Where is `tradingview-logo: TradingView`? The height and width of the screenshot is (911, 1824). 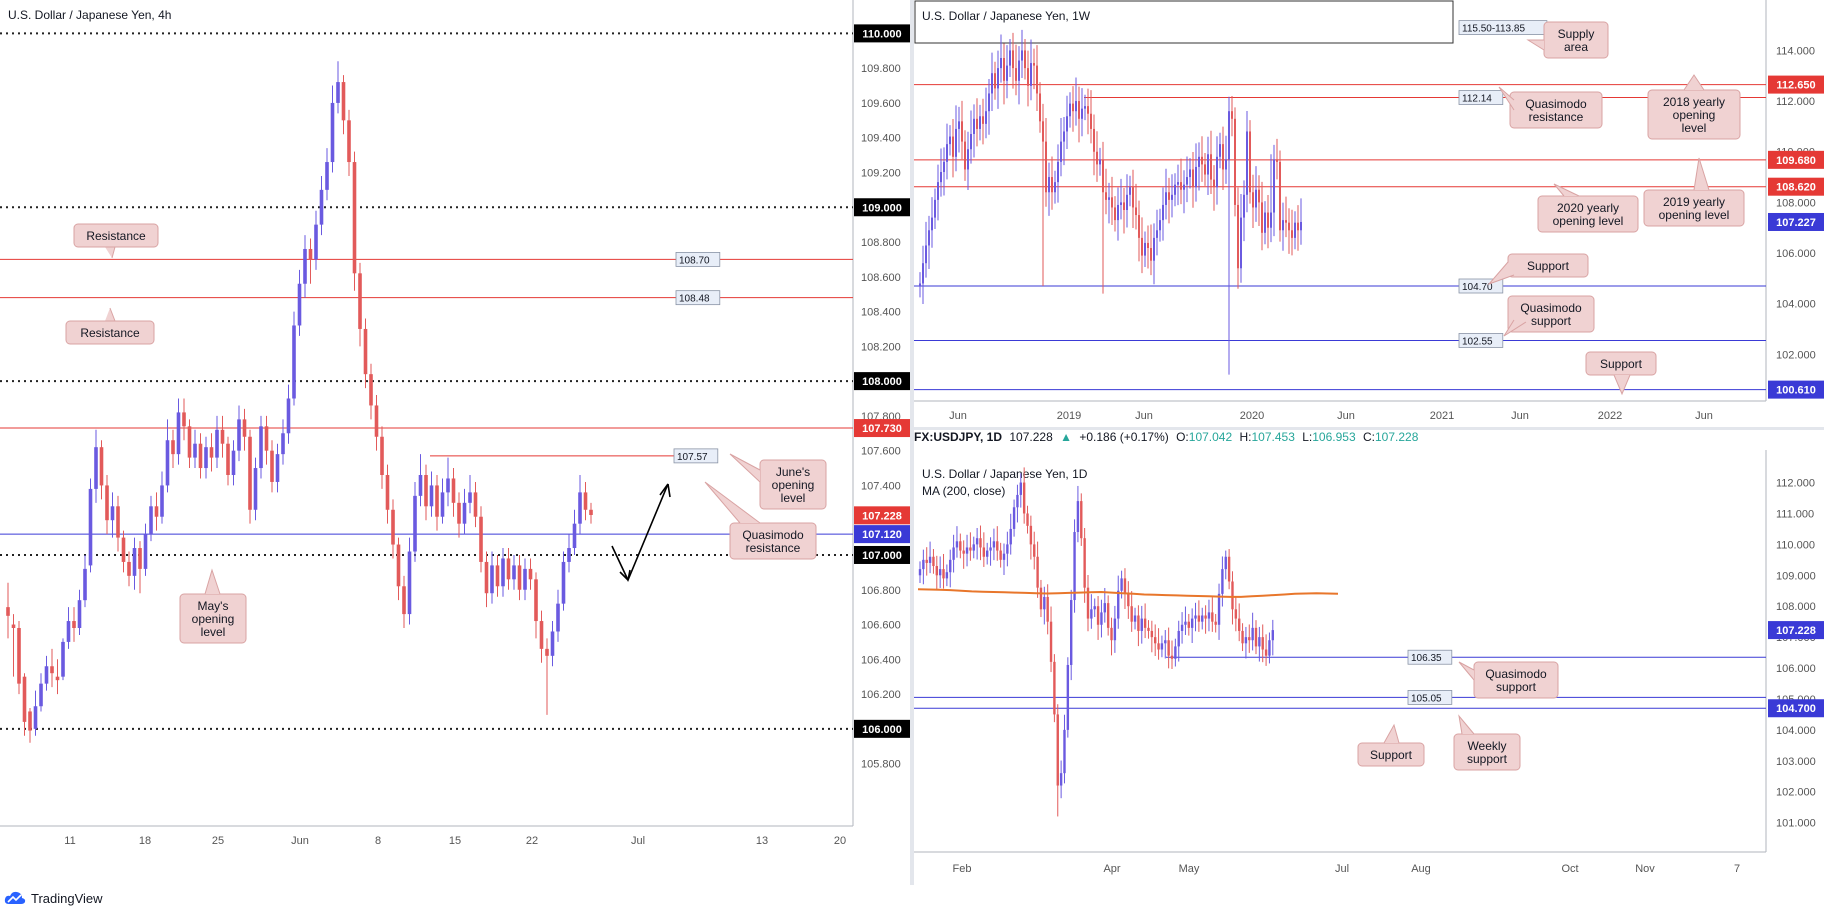 tradingview-logo: TradingView is located at coordinates (53, 898).